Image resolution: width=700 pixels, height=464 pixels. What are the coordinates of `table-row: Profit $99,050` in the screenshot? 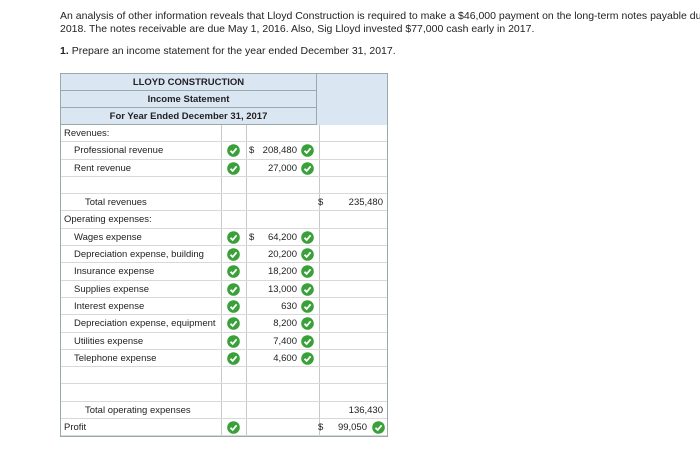 It's located at (224, 428).